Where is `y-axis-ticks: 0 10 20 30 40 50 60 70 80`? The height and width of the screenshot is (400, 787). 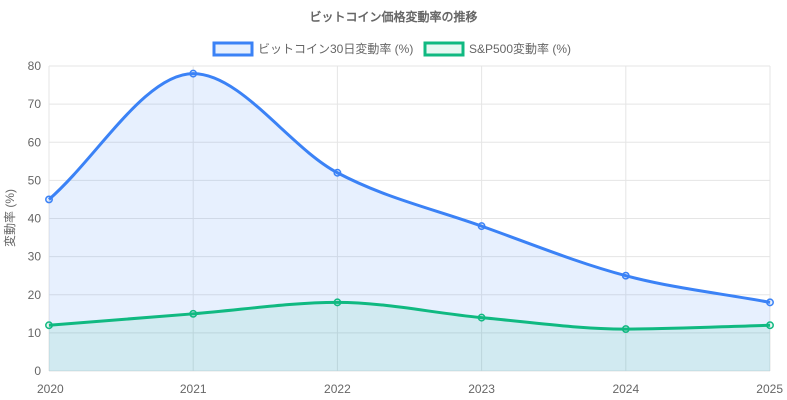
y-axis-ticks: 0 10 20 30 40 50 60 70 80 is located at coordinates (35, 218).